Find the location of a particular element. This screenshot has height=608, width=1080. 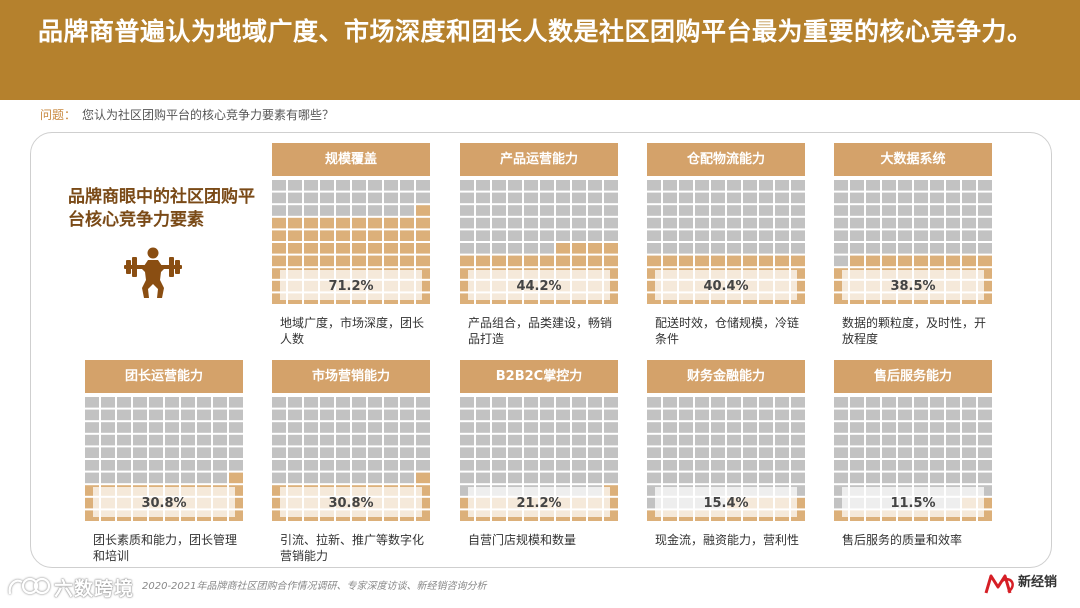

waffle-card: 大数据系统 38.5% 数据的颗粒度，及时性，开放程度 is located at coordinates (913, 244).